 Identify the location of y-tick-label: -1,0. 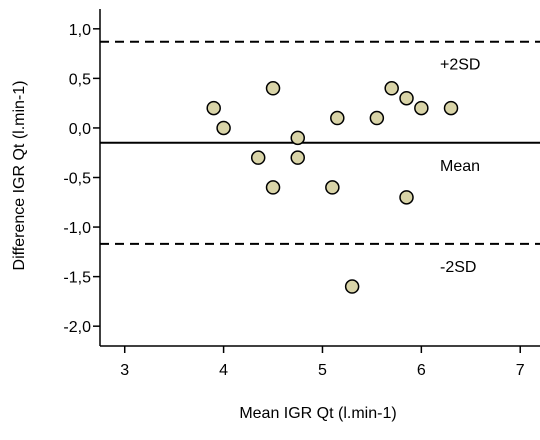
(77, 228).